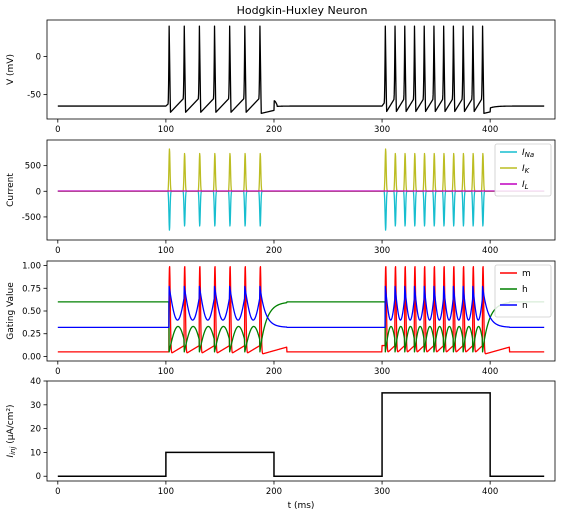 The width and height of the screenshot is (567, 517). What do you see at coordinates (11, 311) in the screenshot?
I see `y-axis-label: Gating Value` at bounding box center [11, 311].